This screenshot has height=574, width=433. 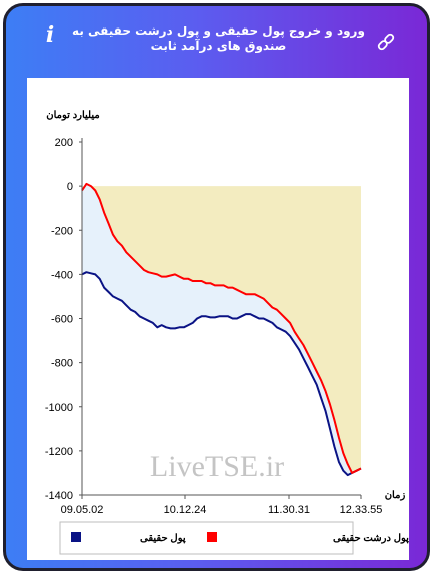 What do you see at coordinates (289, 510) in the screenshot?
I see `x-tick-label: 11.30.31` at bounding box center [289, 510].